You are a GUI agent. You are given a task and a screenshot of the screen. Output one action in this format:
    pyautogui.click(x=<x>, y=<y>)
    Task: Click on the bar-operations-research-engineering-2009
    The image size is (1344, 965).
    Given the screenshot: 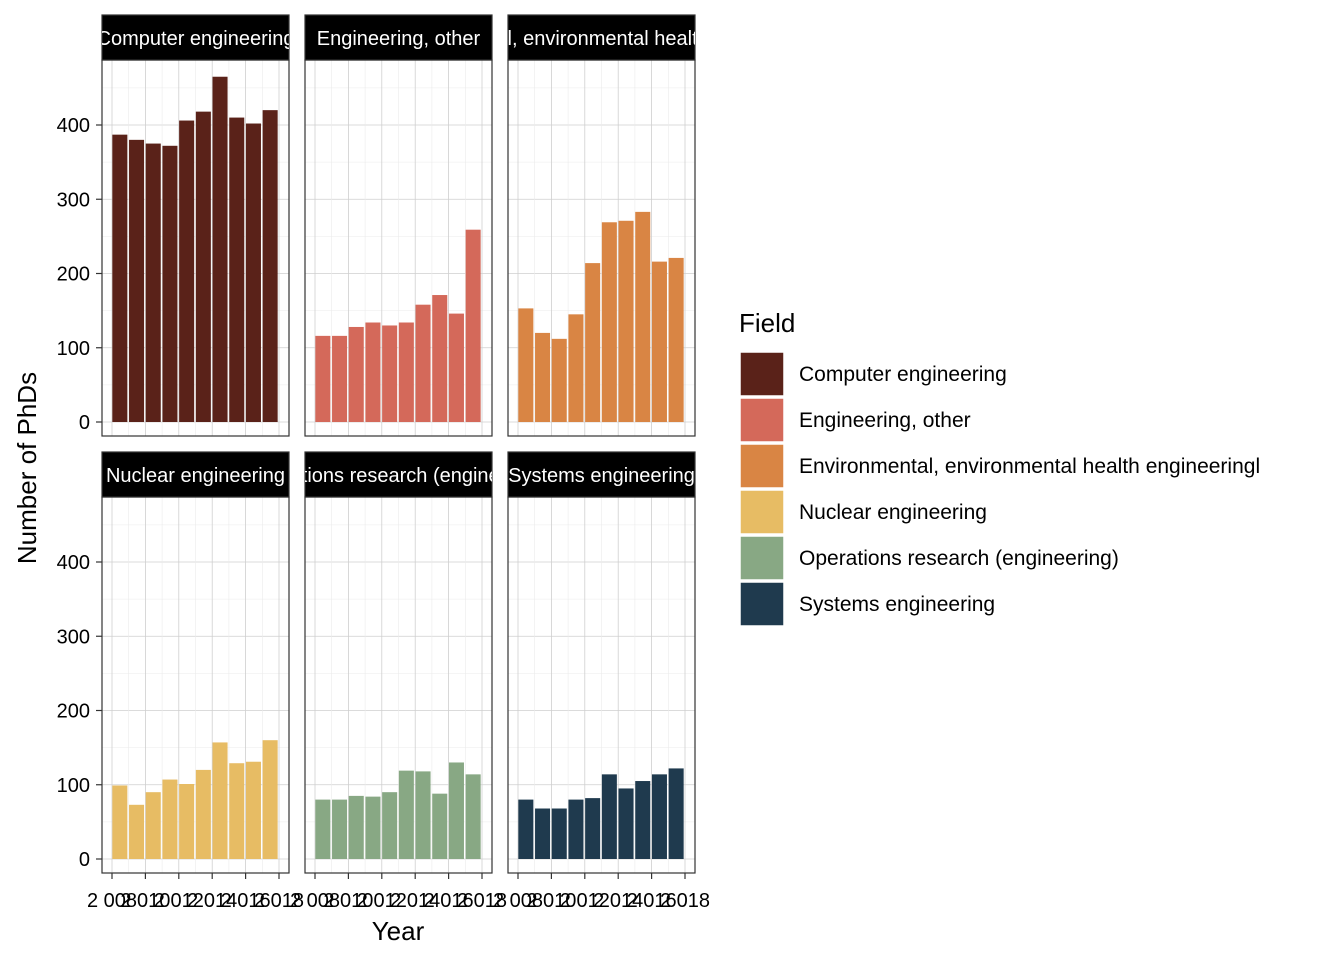 What is the action you would take?
    pyautogui.click(x=340, y=829)
    